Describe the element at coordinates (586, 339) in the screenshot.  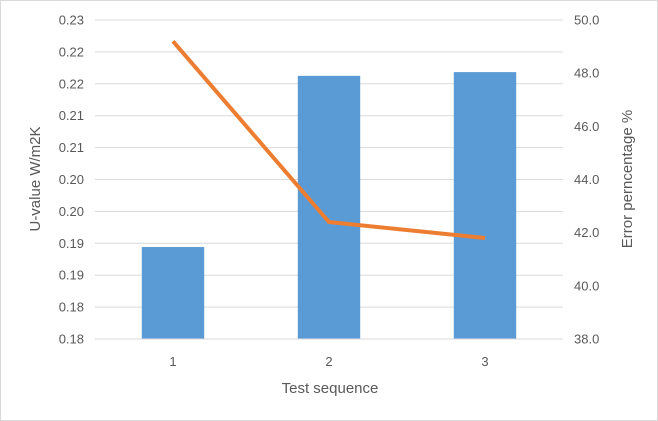
I see `y2-tick-label: 38.0` at that location.